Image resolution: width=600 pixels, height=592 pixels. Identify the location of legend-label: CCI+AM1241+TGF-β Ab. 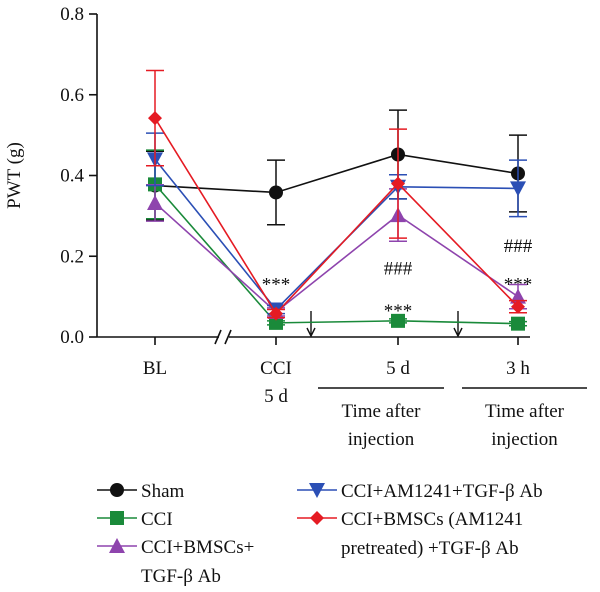
(442, 491).